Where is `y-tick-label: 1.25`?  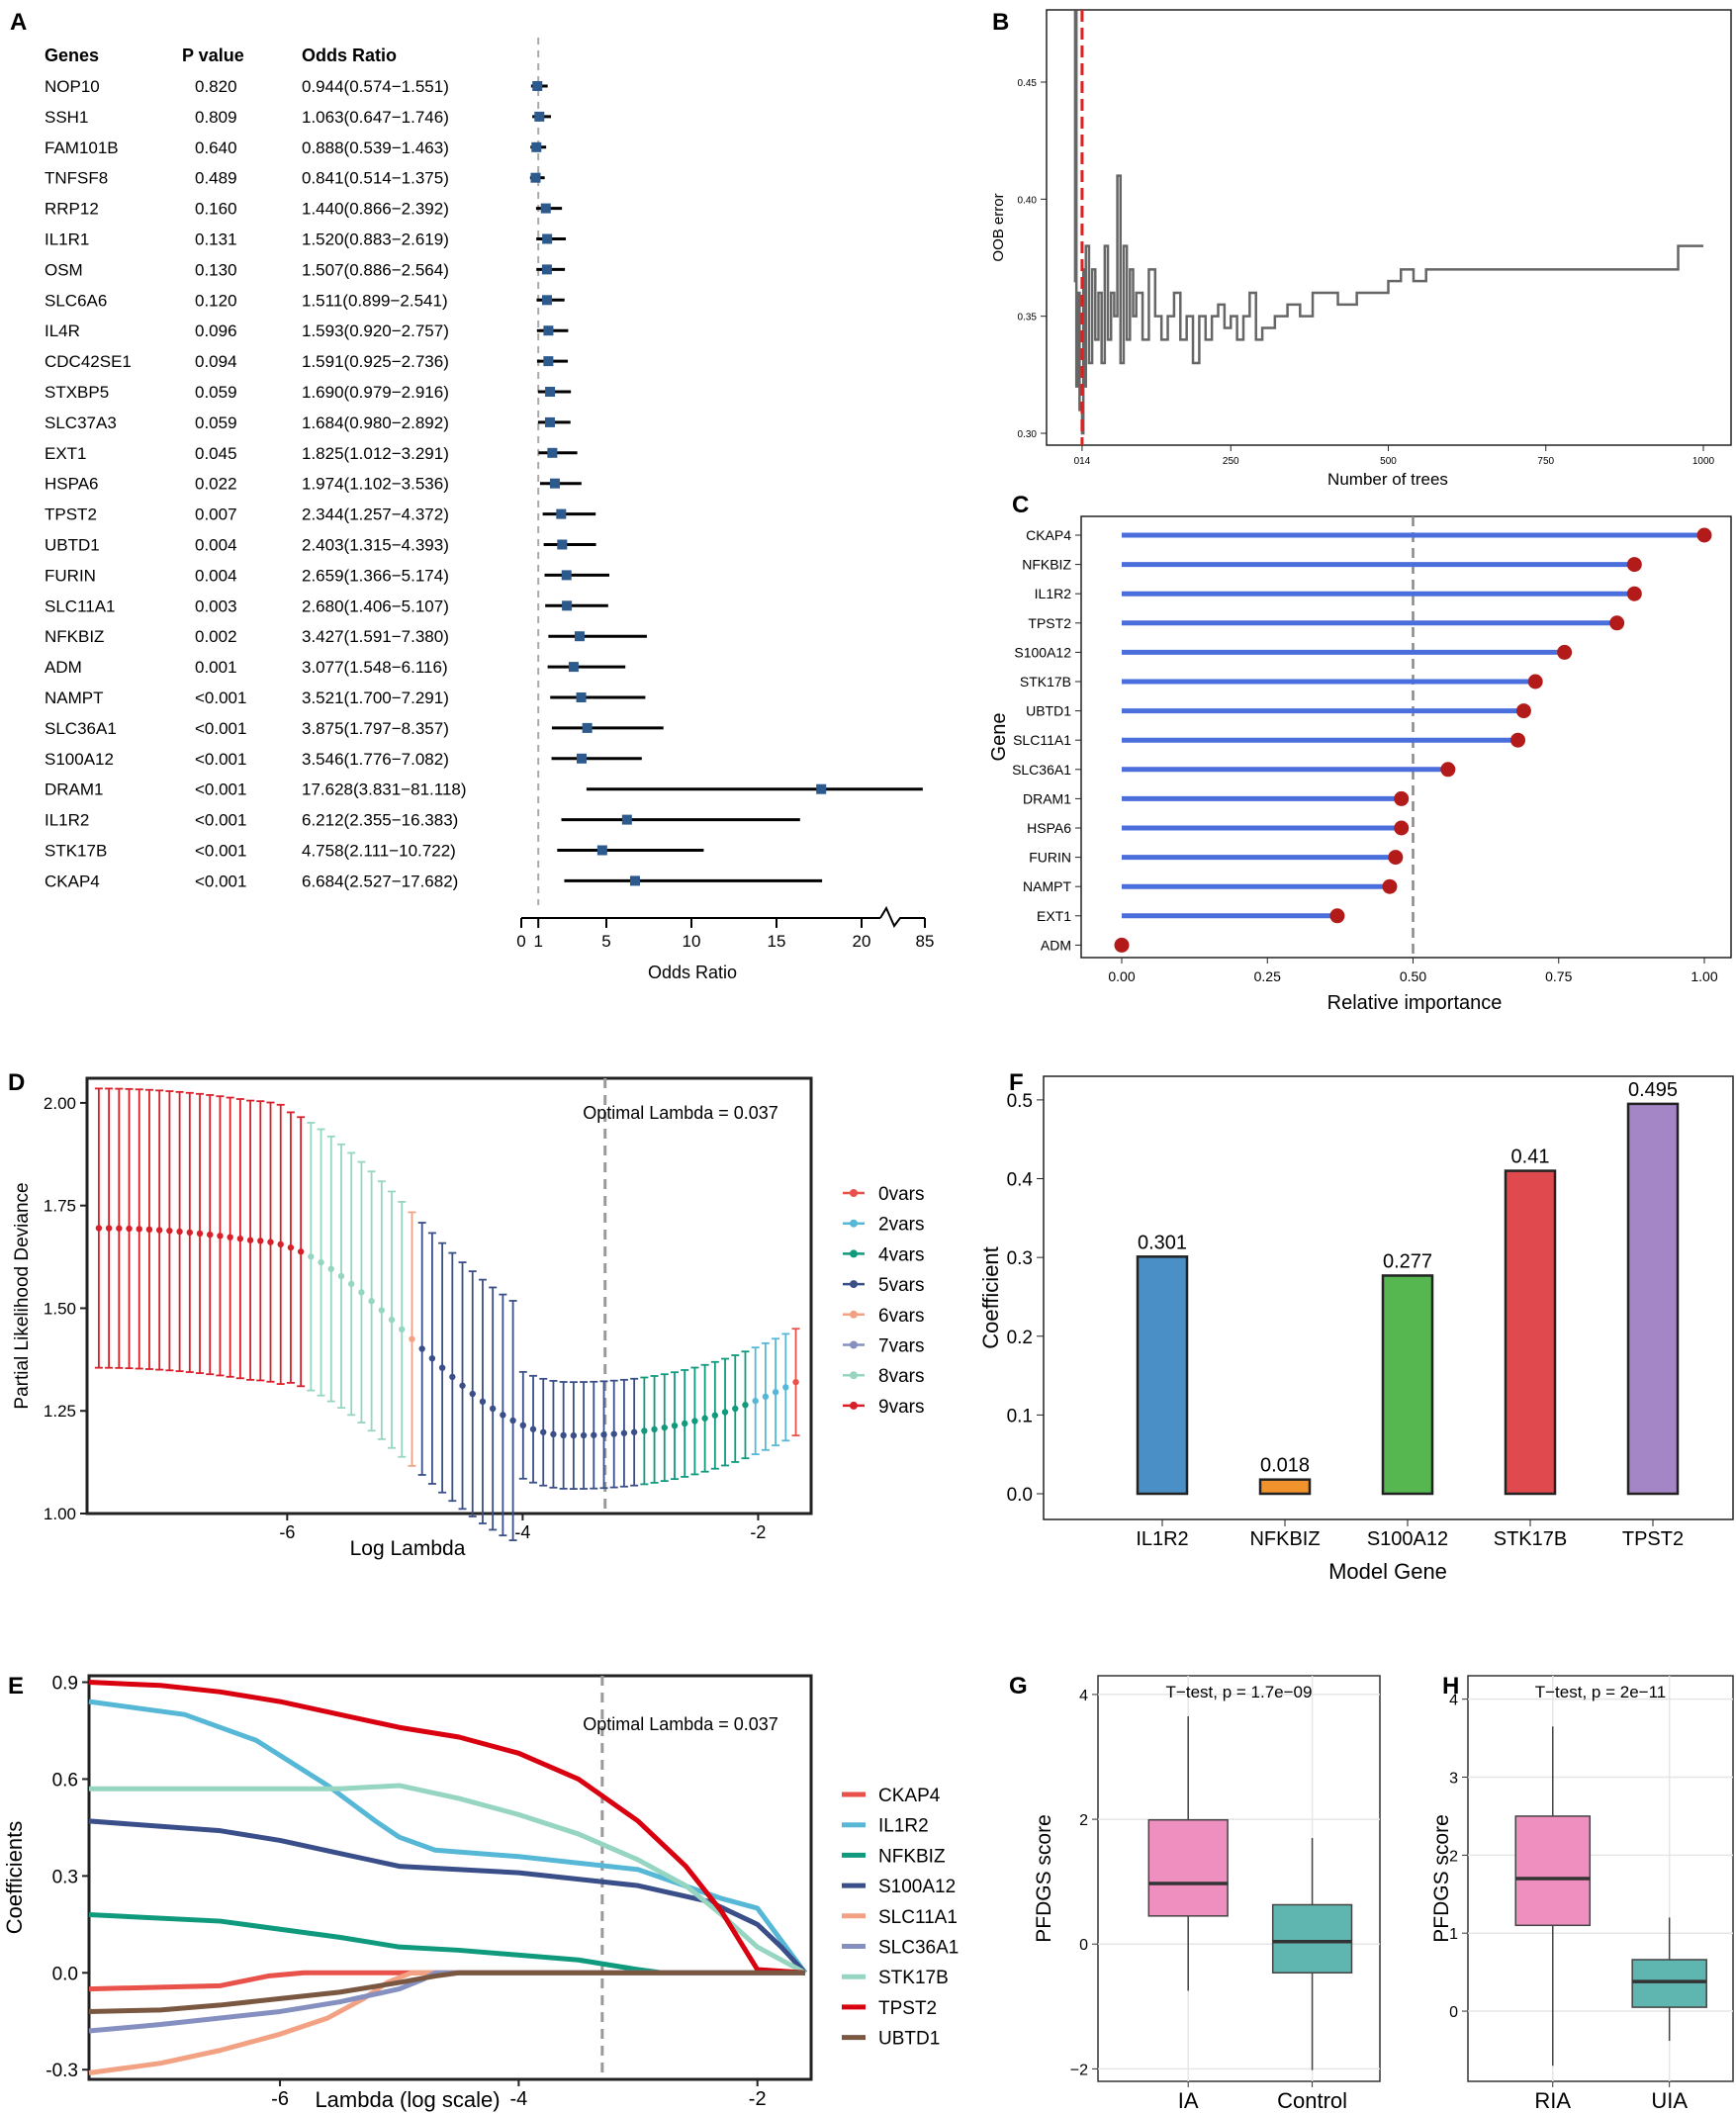 y-tick-label: 1.25 is located at coordinates (60, 1411).